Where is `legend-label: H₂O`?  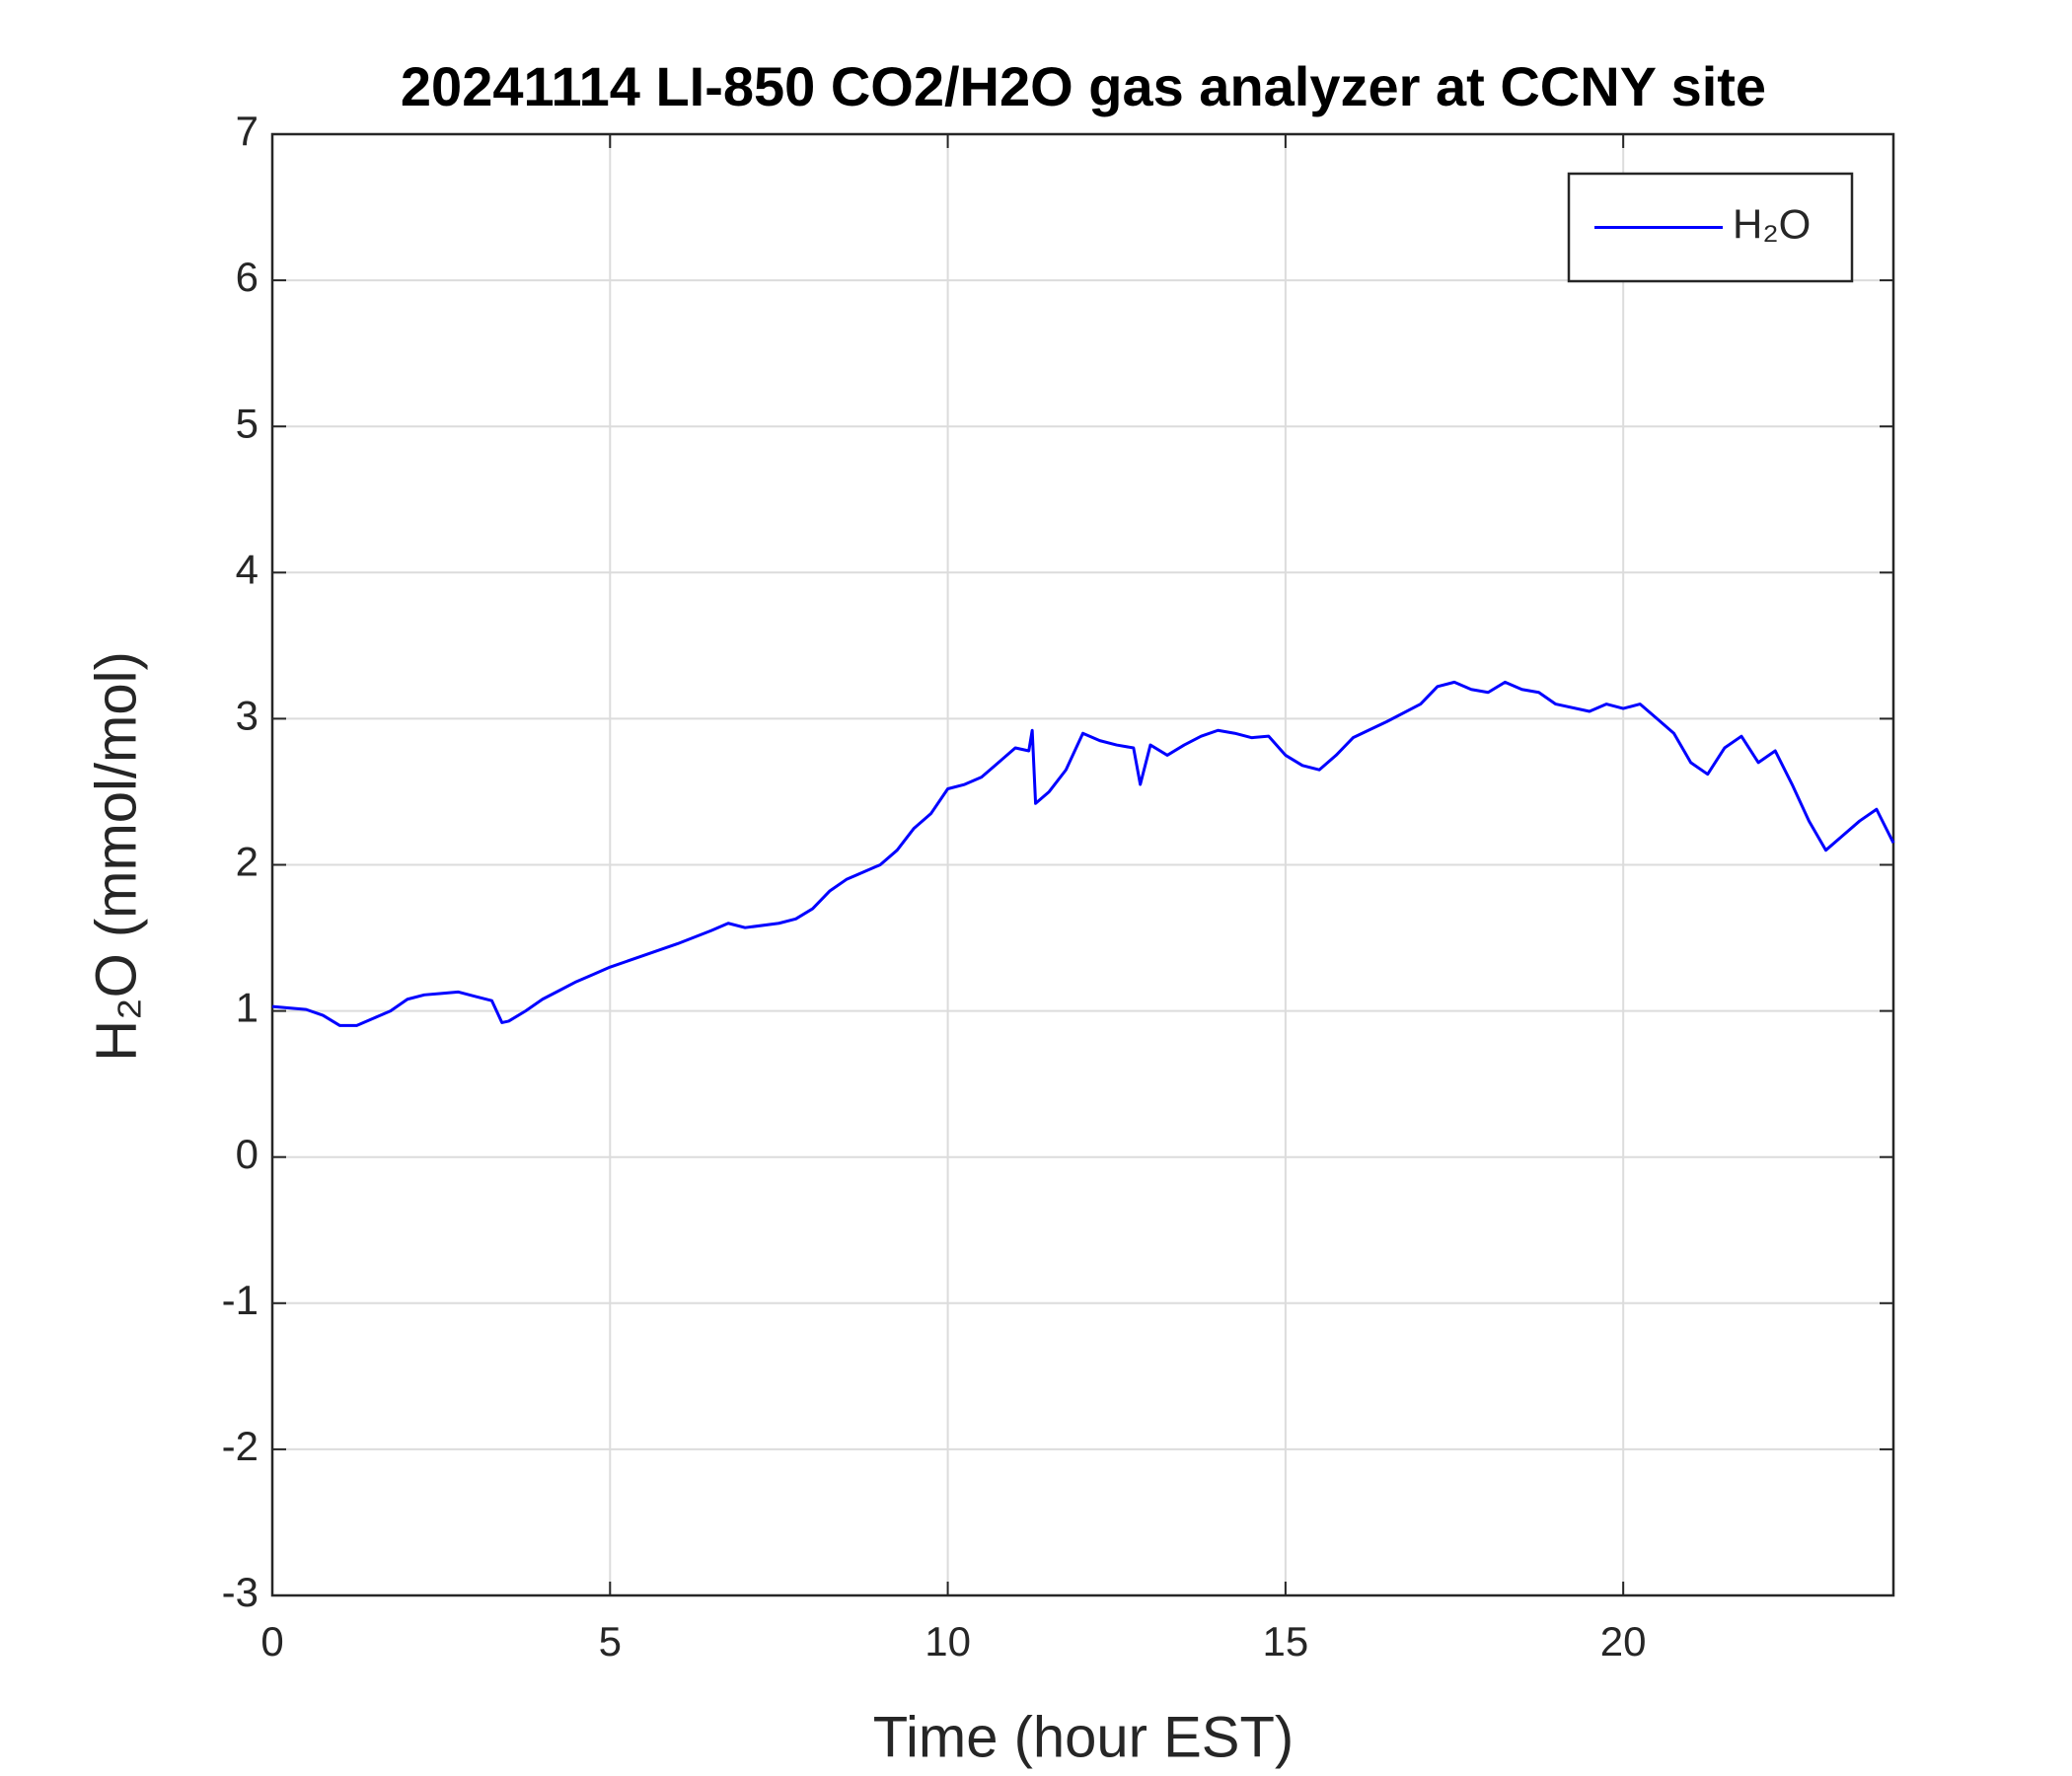
legend-label: H₂O is located at coordinates (1772, 225).